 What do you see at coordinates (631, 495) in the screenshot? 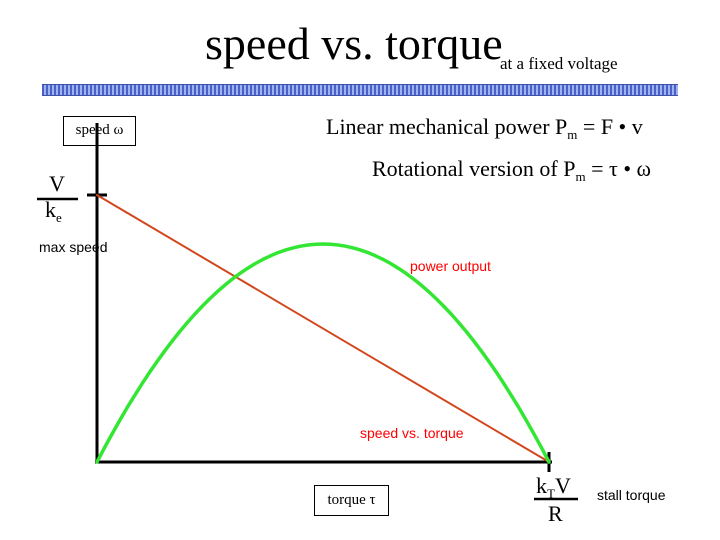
I see `stall-torque-label: stall torque` at bounding box center [631, 495].